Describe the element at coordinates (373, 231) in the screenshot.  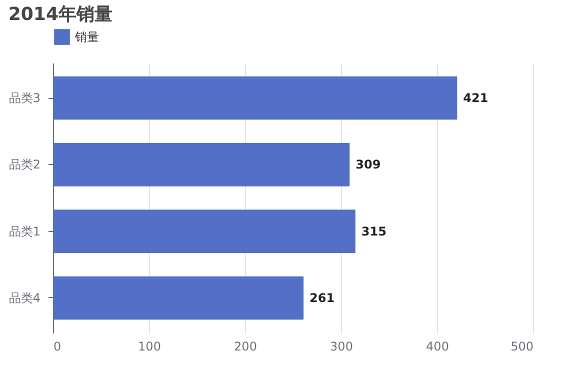
I see `data-label: 315` at that location.